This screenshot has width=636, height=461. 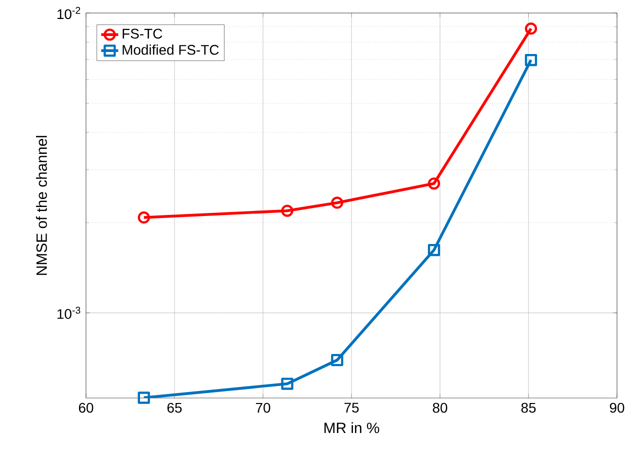 What do you see at coordinates (86, 407) in the screenshot?
I see `x-tick-label: 60` at bounding box center [86, 407].